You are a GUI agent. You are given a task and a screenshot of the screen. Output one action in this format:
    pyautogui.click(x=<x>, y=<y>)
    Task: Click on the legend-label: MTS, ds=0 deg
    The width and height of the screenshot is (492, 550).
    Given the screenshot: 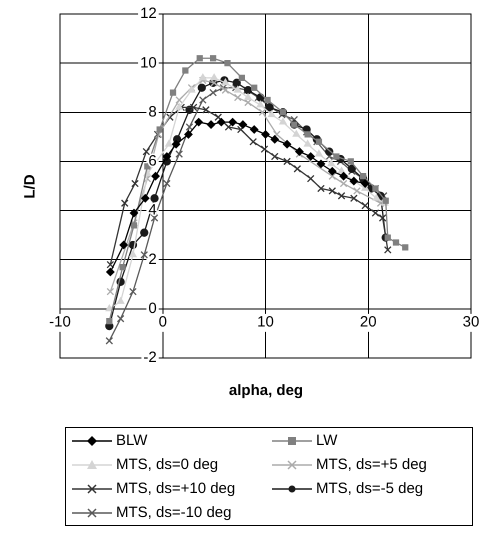 What is the action you would take?
    pyautogui.click(x=167, y=464)
    